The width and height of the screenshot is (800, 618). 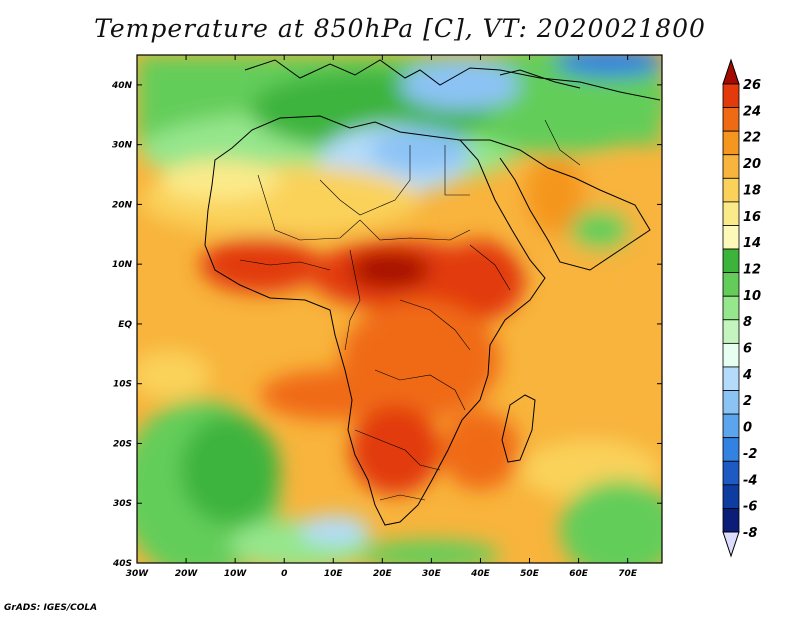 What do you see at coordinates (752, 217) in the screenshot?
I see `colorbar-label: 16` at bounding box center [752, 217].